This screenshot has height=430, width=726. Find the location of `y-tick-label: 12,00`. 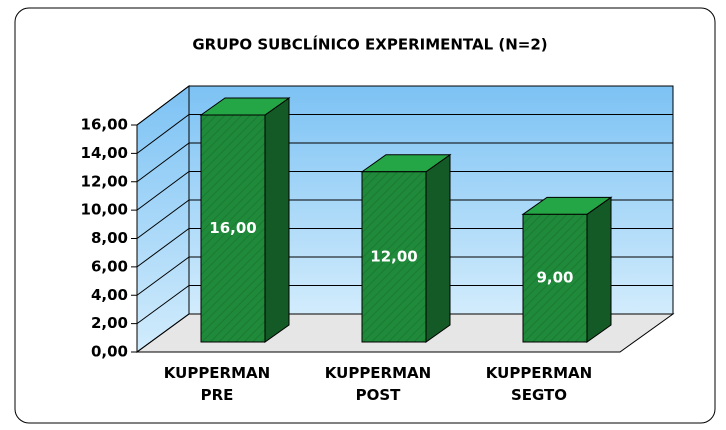

y-tick-label: 12,00 is located at coordinates (104, 181).